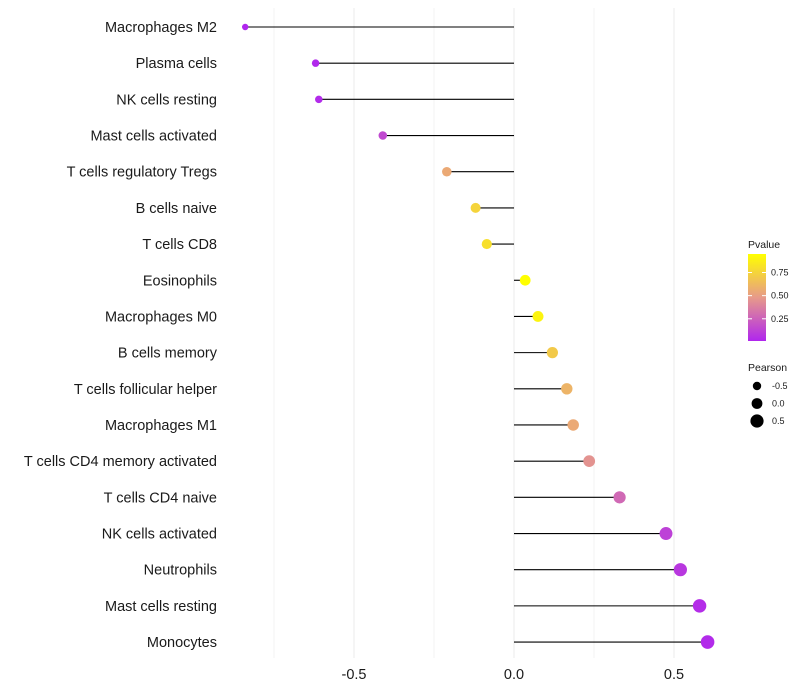 This screenshot has width=800, height=700. What do you see at coordinates (354, 675) in the screenshot?
I see `x-tick-label: -0.5` at bounding box center [354, 675].